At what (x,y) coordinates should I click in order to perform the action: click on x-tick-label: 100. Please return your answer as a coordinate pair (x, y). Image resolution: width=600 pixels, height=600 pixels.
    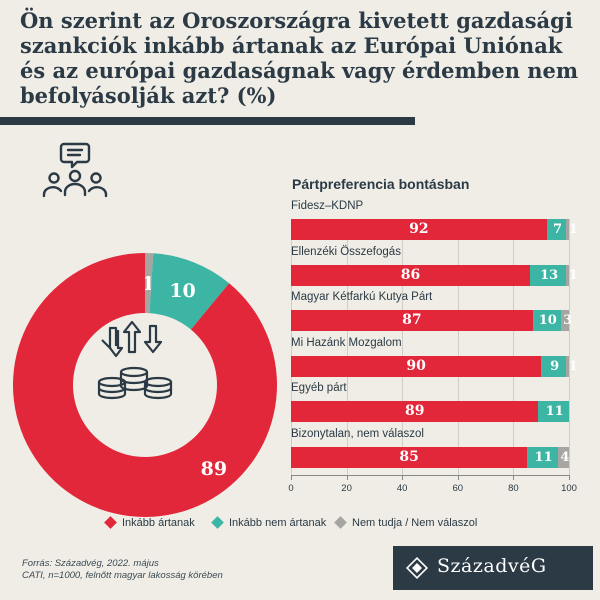
    Looking at the image, I should click on (569, 488).